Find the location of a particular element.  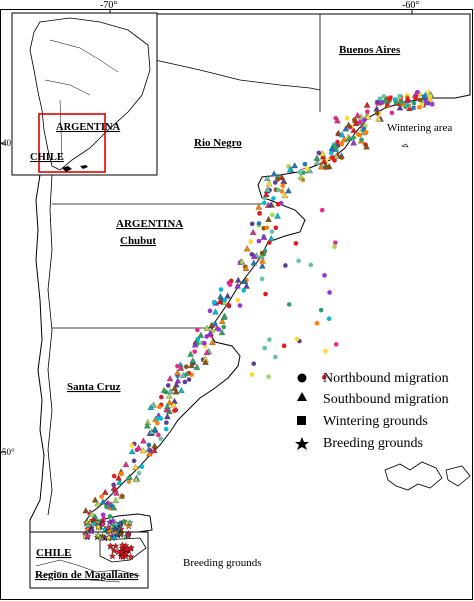

label-rio-negro: Rio Negro is located at coordinates (218, 143).